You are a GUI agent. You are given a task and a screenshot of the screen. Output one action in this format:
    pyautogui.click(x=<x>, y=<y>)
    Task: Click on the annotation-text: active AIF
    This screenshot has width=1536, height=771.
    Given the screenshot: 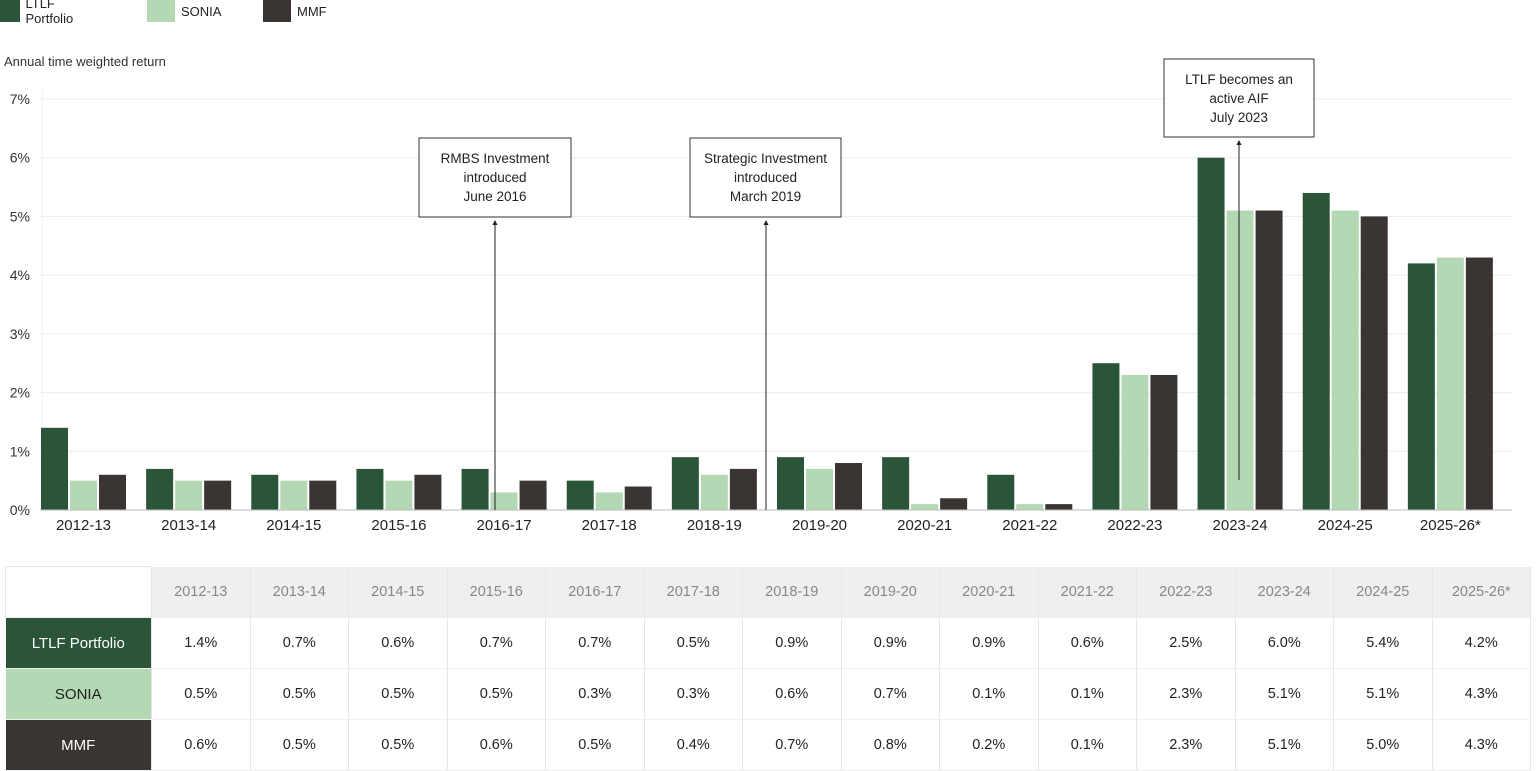 What is the action you would take?
    pyautogui.click(x=1238, y=98)
    